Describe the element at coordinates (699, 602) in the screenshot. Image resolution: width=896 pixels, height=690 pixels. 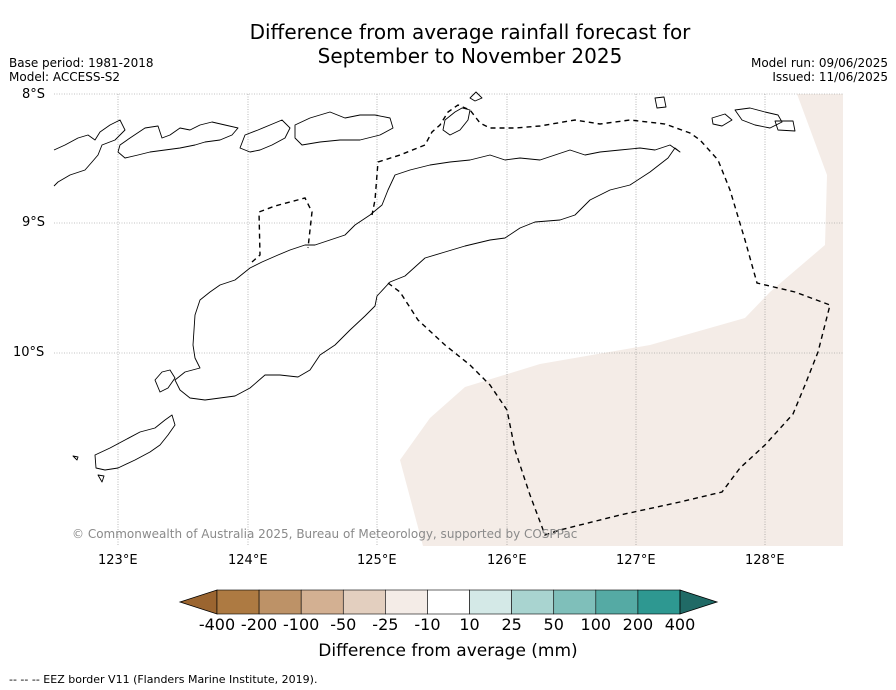
I see `colorbar-extend-high` at that location.